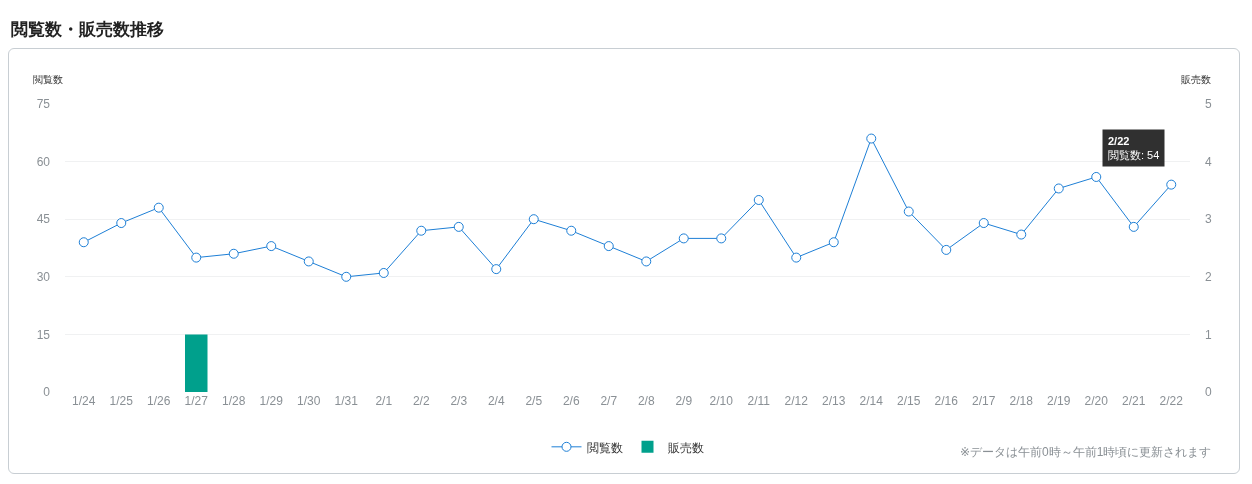 The width and height of the screenshot is (1252, 484). Describe the element at coordinates (1208, 219) in the screenshot. I see `y2-tick-label: 3` at that location.